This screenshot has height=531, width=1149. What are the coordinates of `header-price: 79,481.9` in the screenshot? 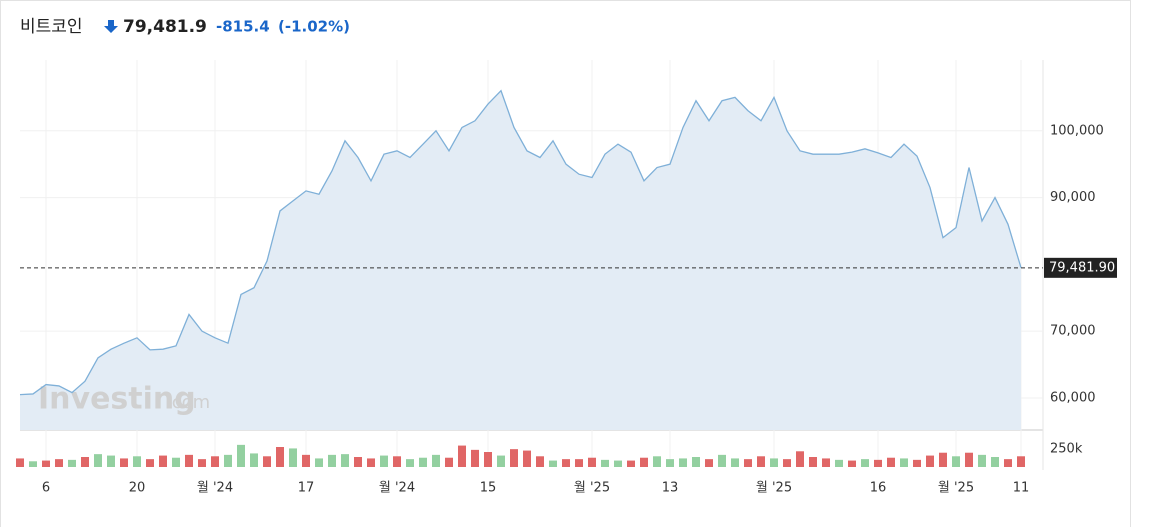 It's located at (165, 27).